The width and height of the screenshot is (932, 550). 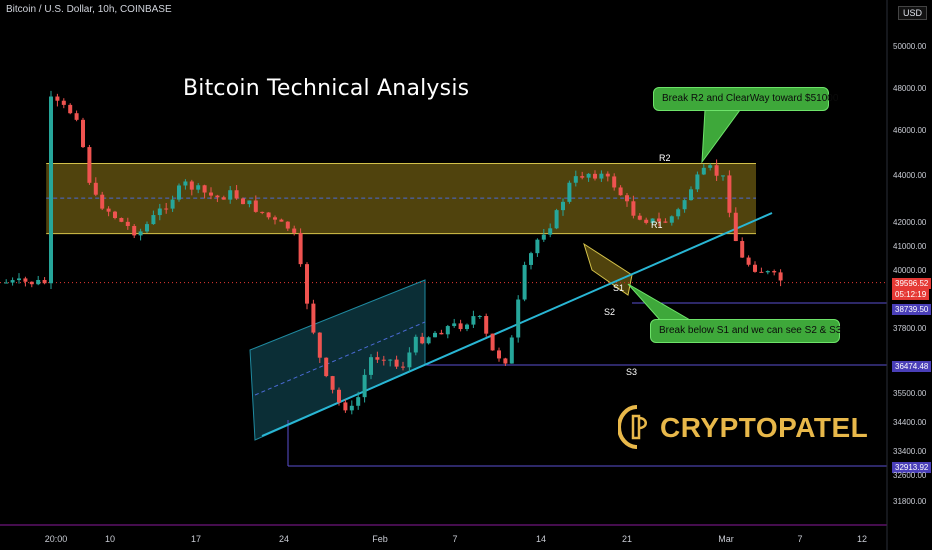 What do you see at coordinates (380, 539) in the screenshot?
I see `x-tick-label: Feb` at bounding box center [380, 539].